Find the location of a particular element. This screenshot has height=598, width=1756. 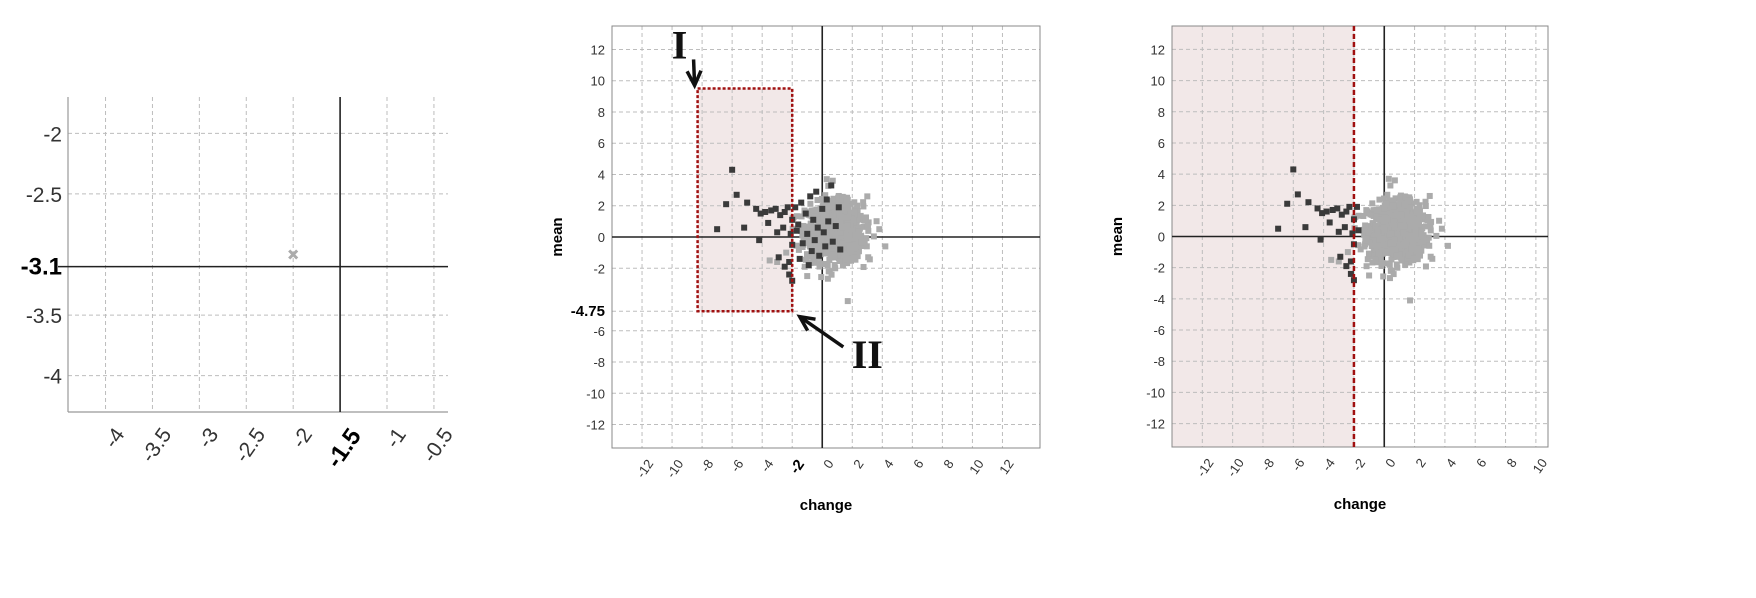

x-tick-label: 6 is located at coordinates (918, 464).